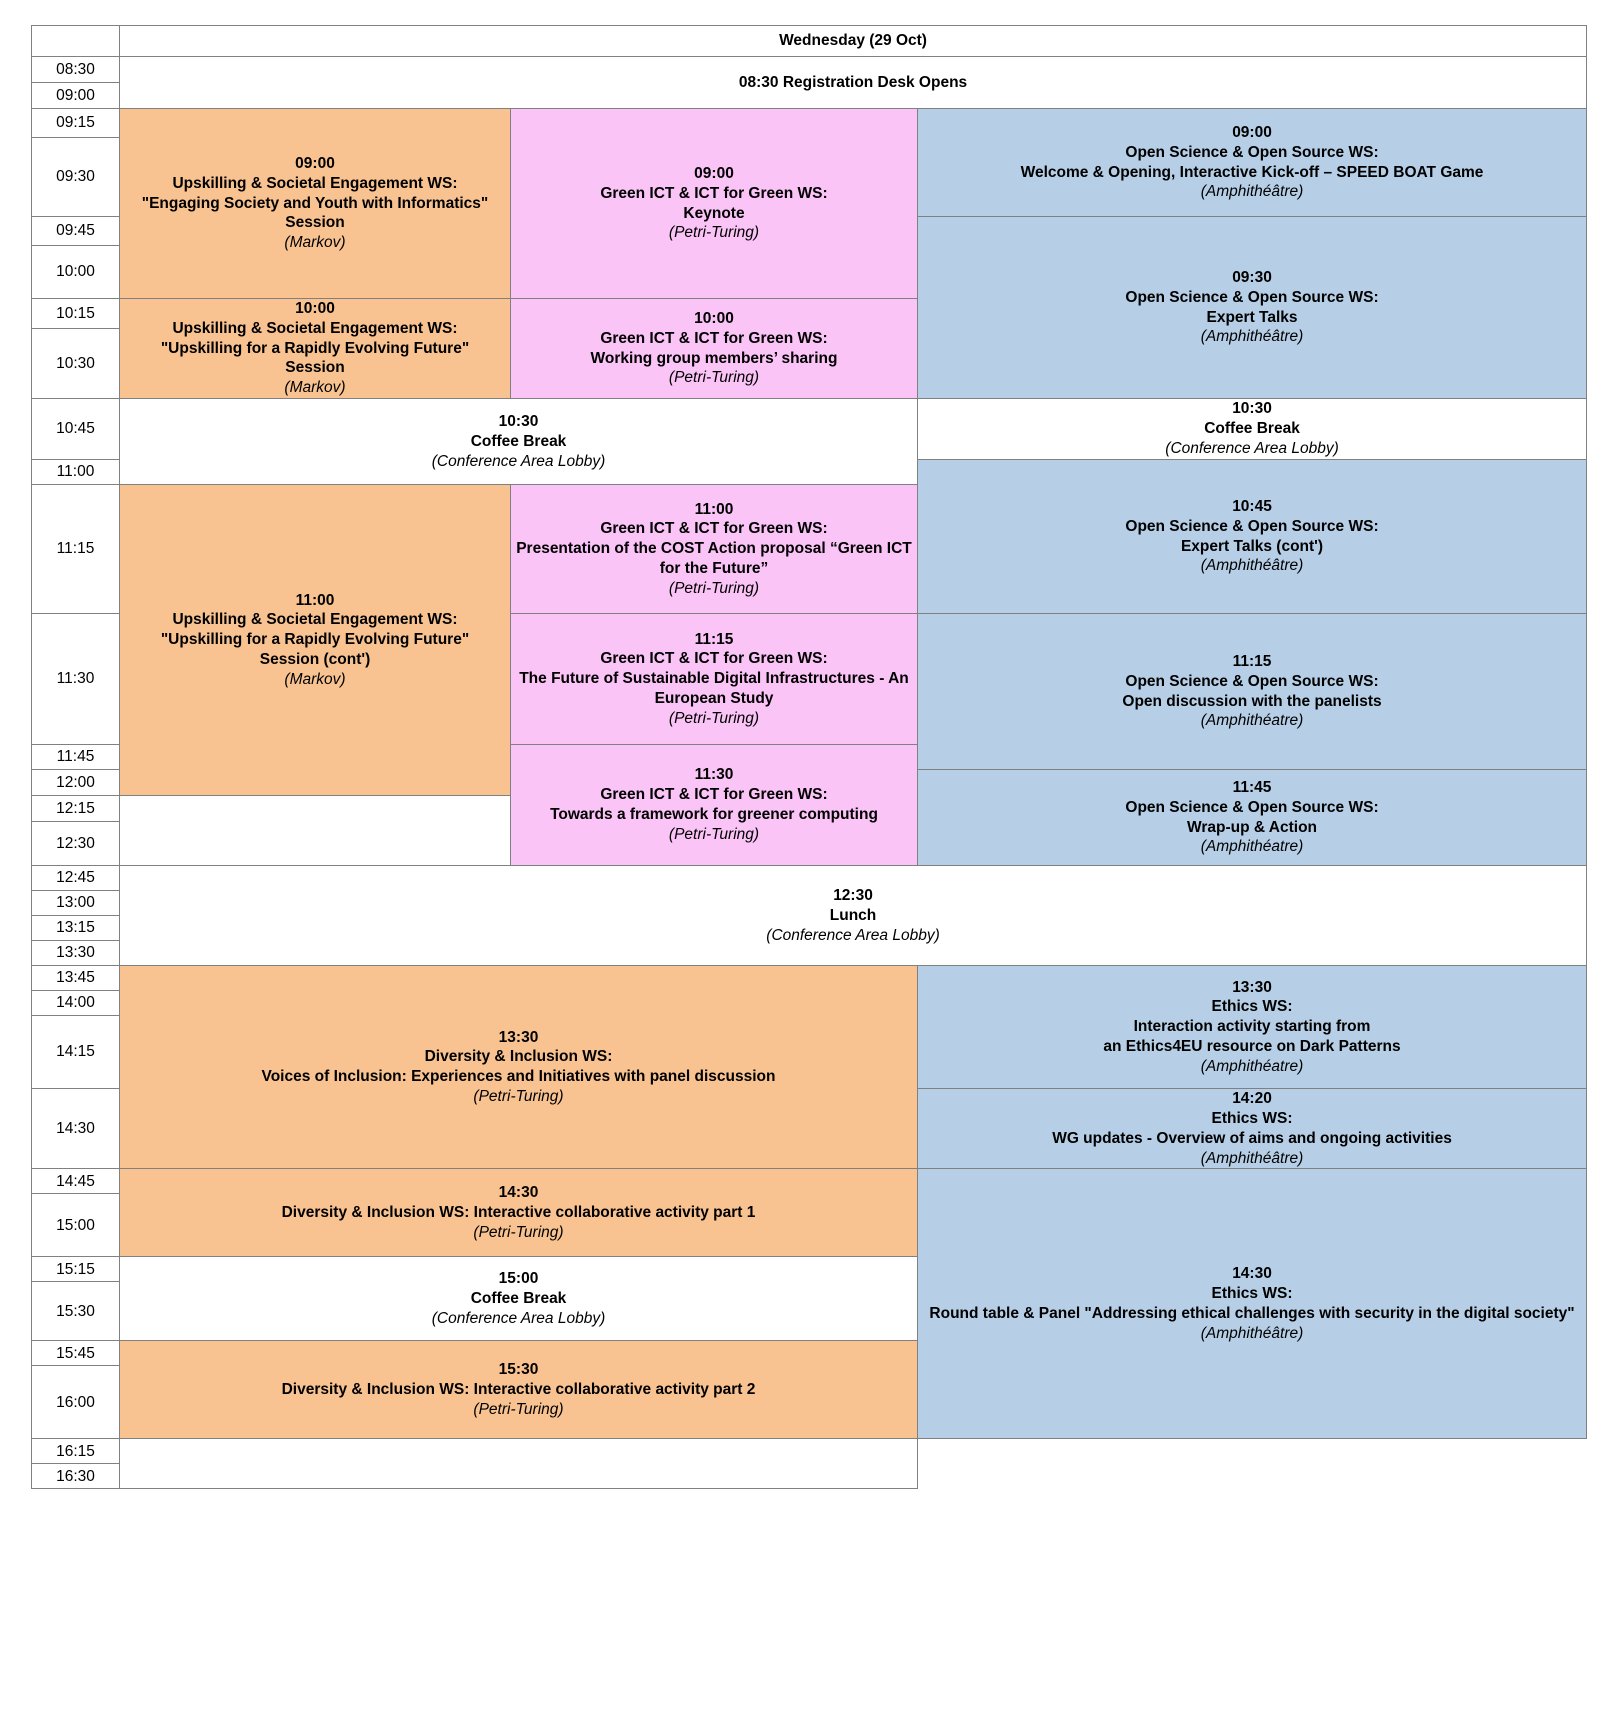 This screenshot has width=1622, height=1724. What do you see at coordinates (75, 1269) in the screenshot?
I see `time-label-1515: 15:15` at bounding box center [75, 1269].